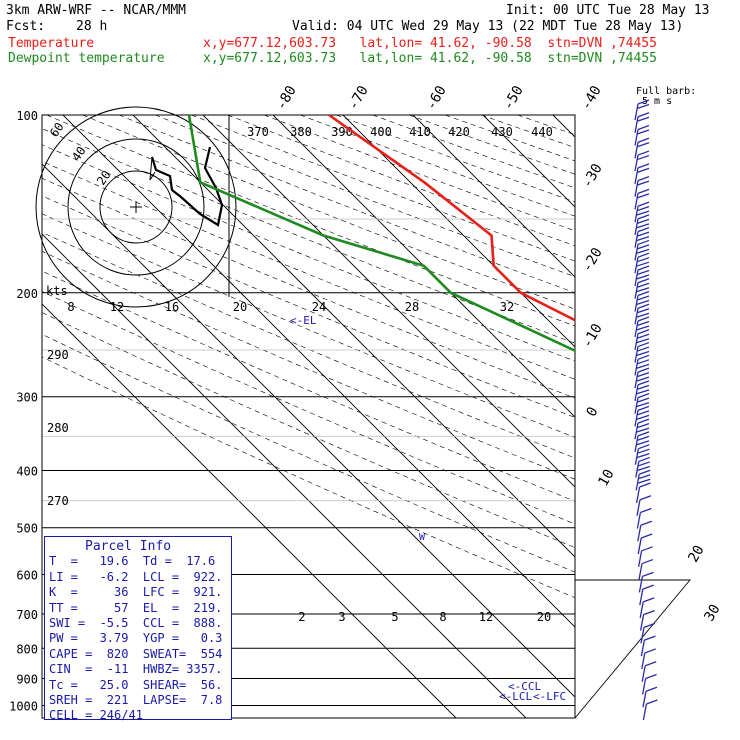 This screenshot has height=740, width=740. Describe the element at coordinates (27, 398) in the screenshot. I see `pressure-label-300: 300` at that location.